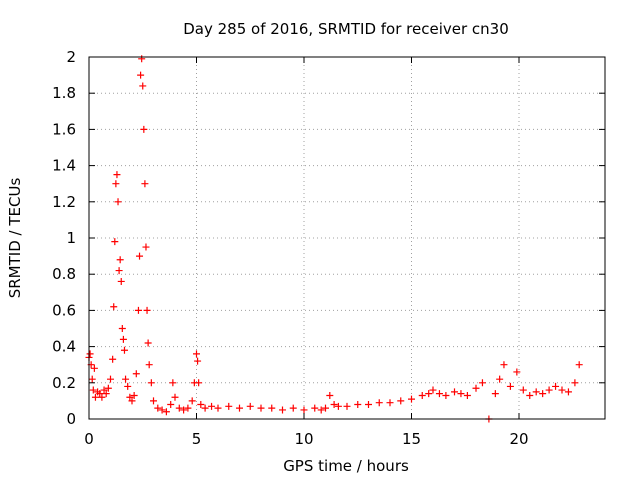 The image size is (640, 480). Describe the element at coordinates (64, 93) in the screenshot. I see `y-tick-label: 1.8` at that location.